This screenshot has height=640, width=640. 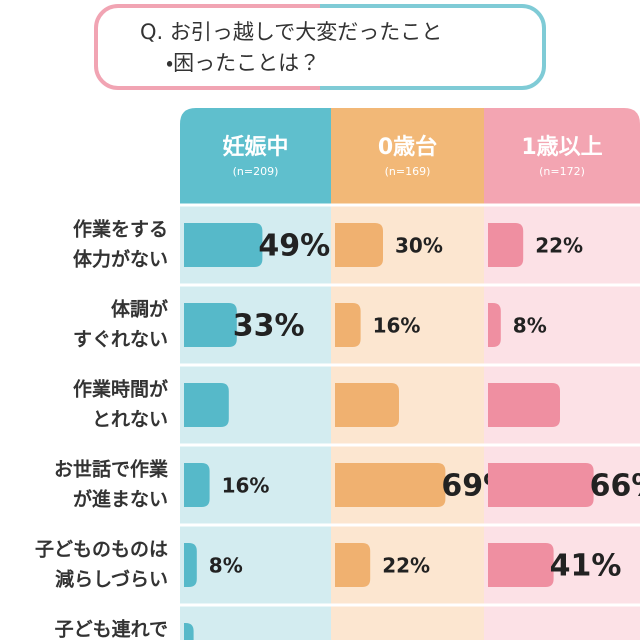 I want to click on legend-n: (n=169), so click(x=408, y=171).